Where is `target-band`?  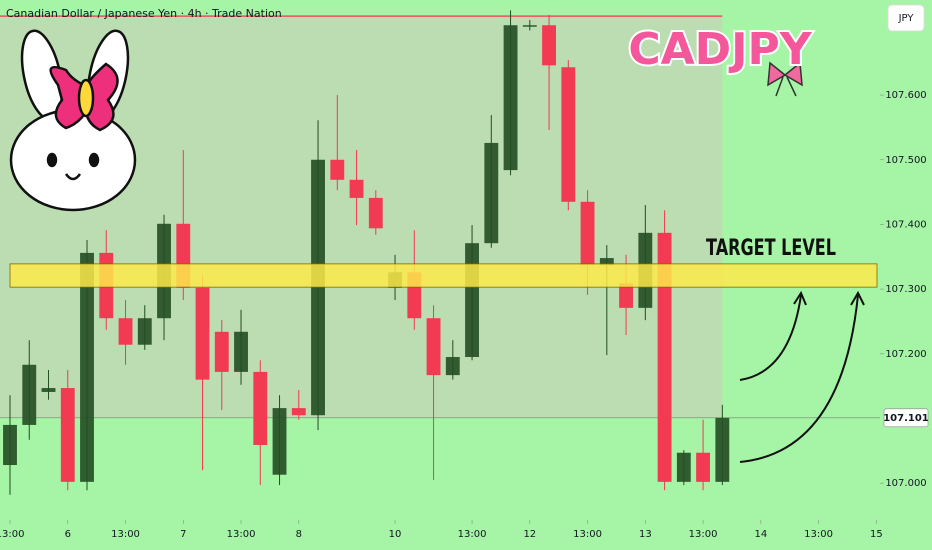 target-band is located at coordinates (443, 275).